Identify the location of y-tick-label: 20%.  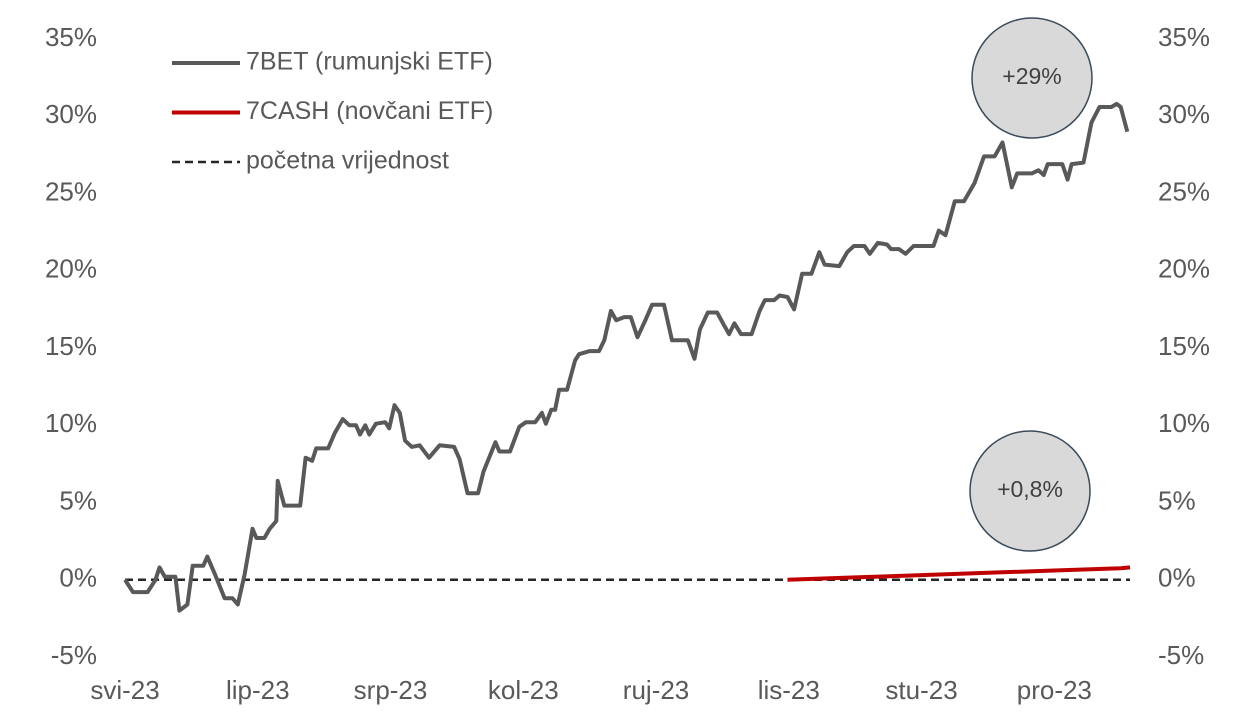
(71, 269).